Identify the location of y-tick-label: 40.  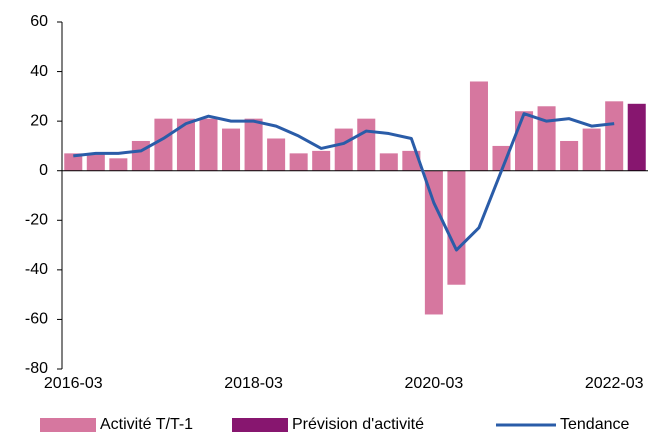
(39, 71).